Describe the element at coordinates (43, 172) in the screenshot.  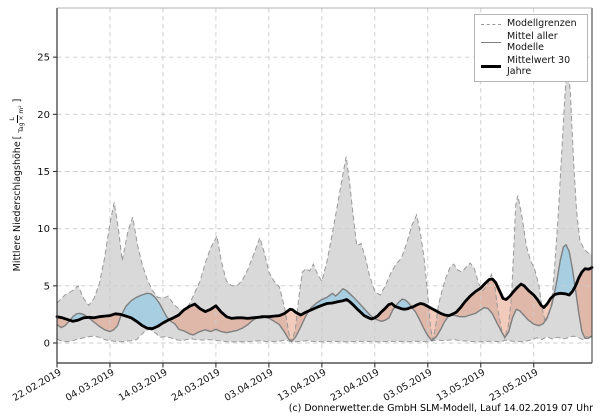
I see `y-tick-label: 15` at that location.